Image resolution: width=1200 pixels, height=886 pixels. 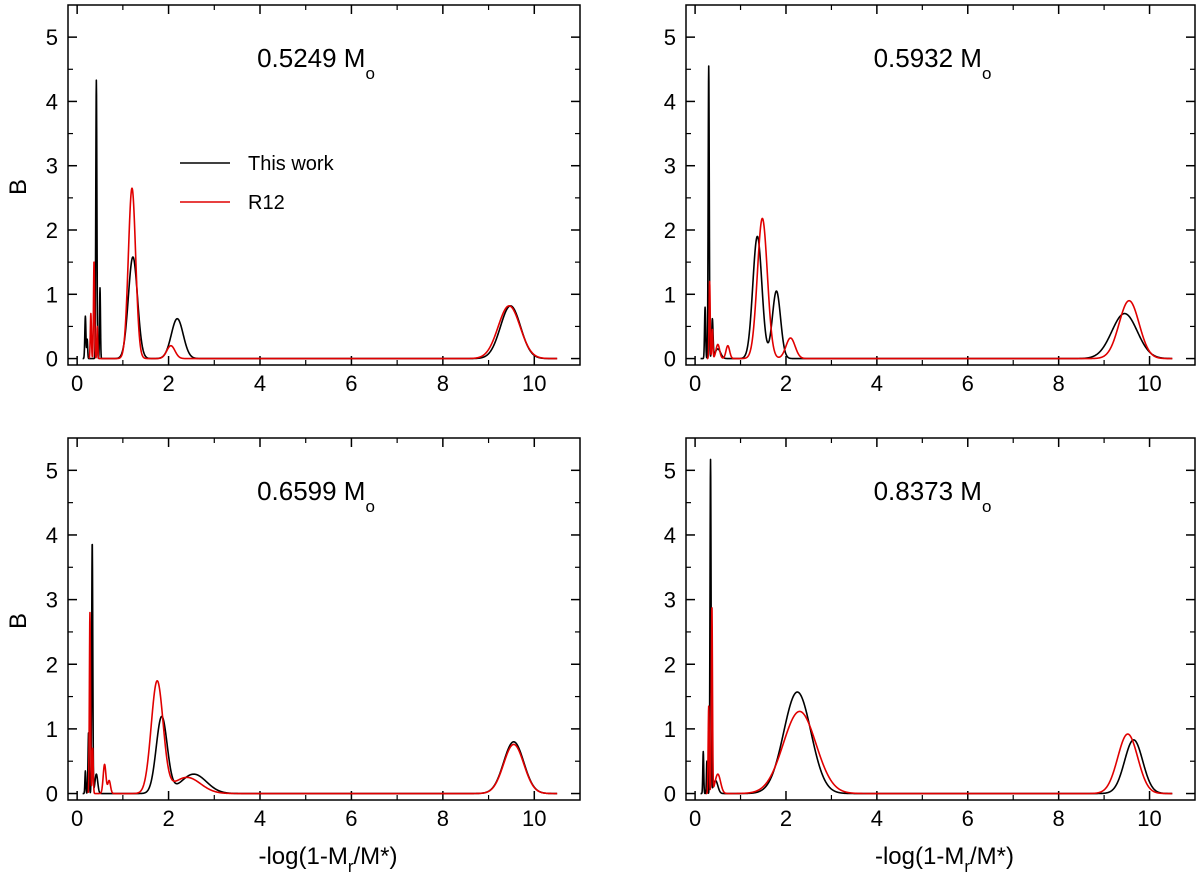 I want to click on legend-label-this-work: This work, so click(x=291, y=164).